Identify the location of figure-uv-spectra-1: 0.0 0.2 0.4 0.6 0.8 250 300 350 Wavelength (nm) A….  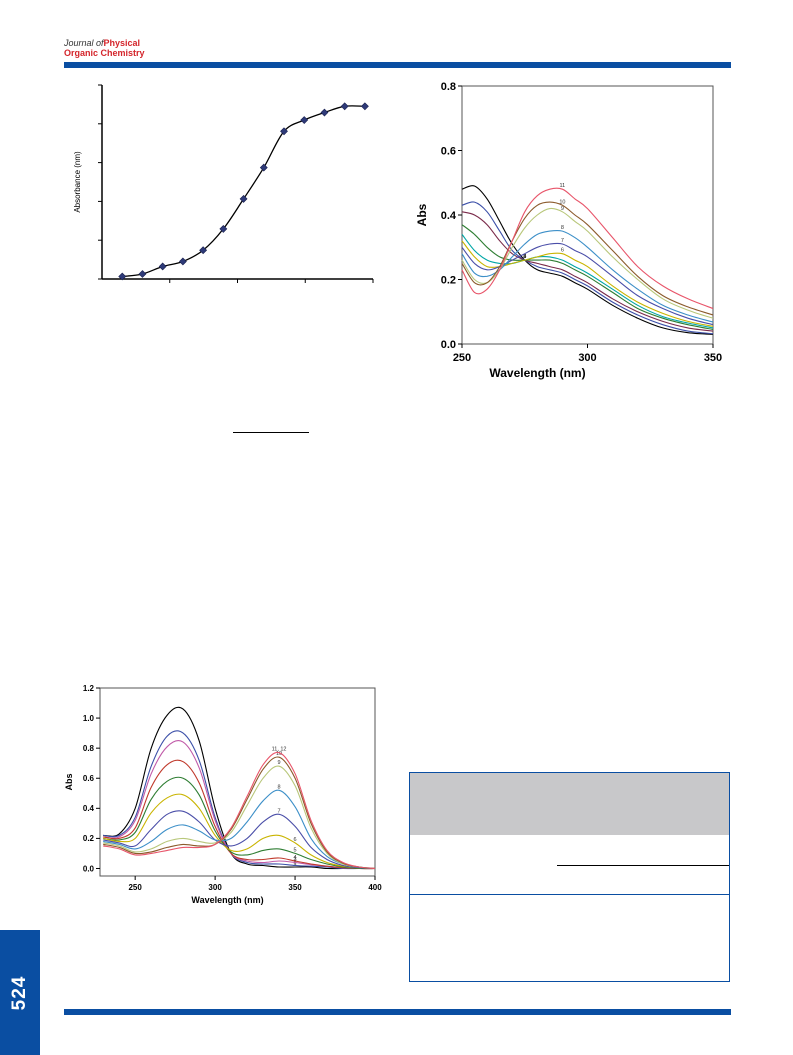
(570, 233).